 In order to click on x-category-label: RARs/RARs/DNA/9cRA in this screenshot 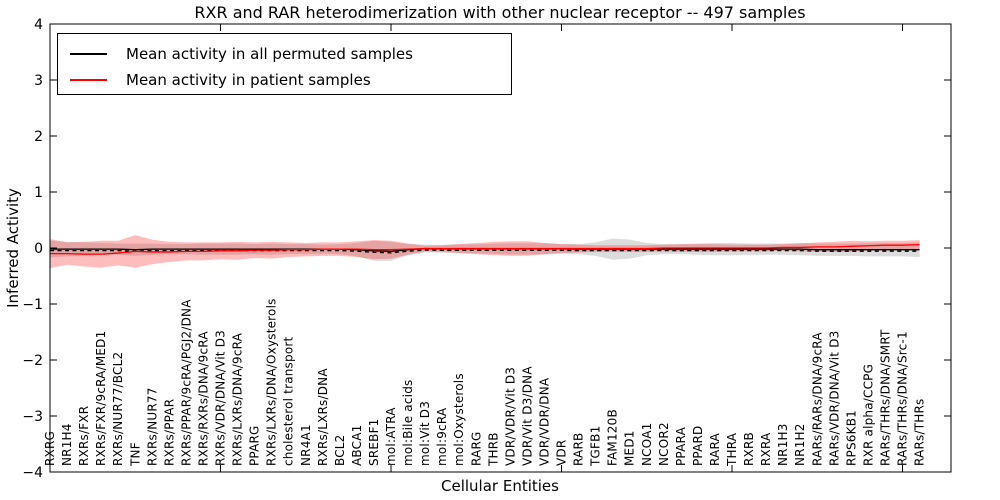, I will do `click(817, 399)`.